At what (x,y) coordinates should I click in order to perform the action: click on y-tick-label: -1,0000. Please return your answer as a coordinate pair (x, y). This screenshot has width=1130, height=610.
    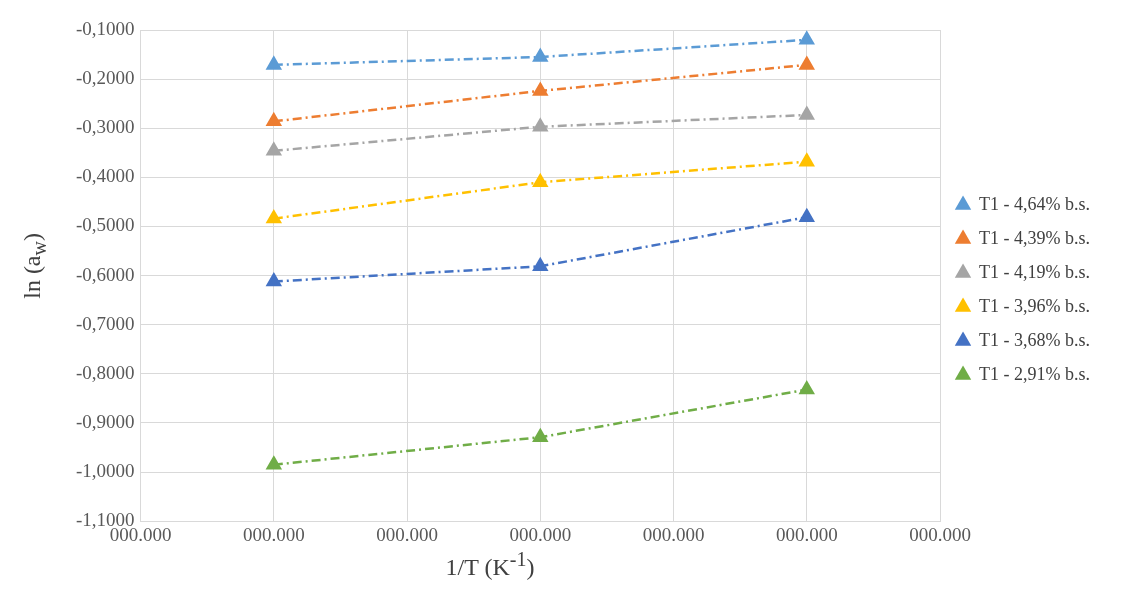
    Looking at the image, I should click on (105, 471).